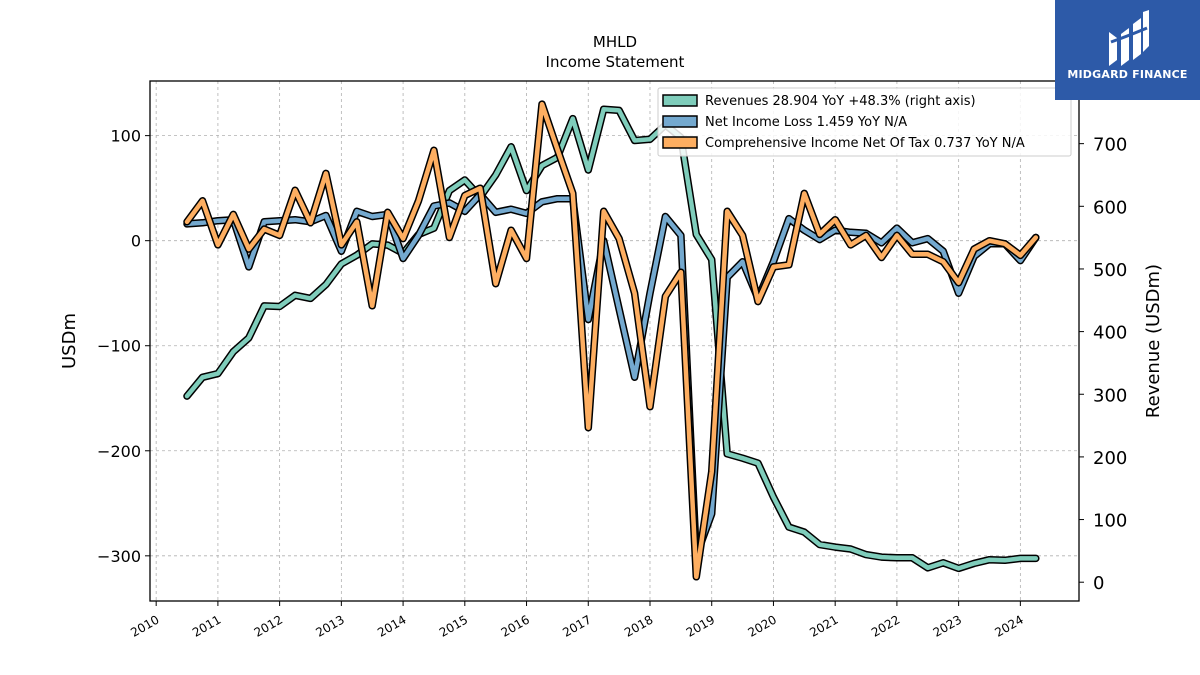  Describe the element at coordinates (136, 241) in the screenshot. I see `y-tick-label-left-3: 0` at that location.